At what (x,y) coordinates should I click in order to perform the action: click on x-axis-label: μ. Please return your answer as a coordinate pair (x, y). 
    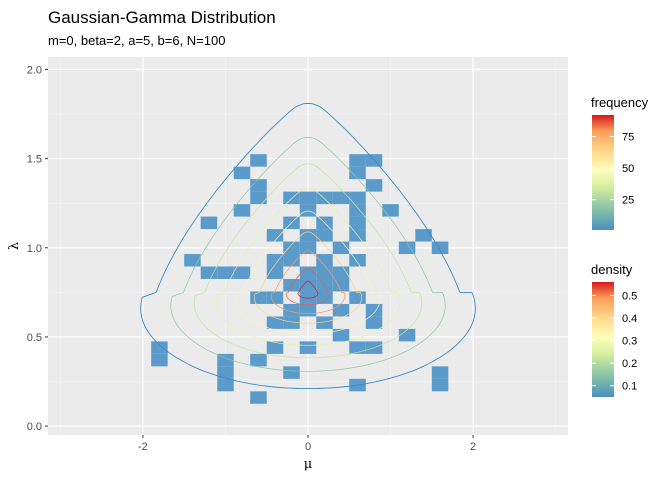
    Looking at the image, I should click on (308, 464).